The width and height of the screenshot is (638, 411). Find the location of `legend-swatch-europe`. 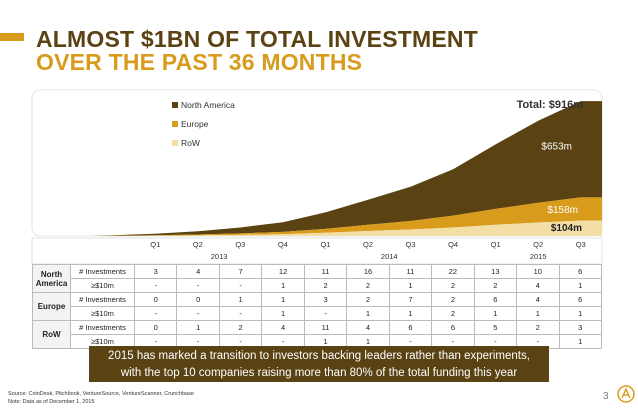

legend-swatch-europe is located at coordinates (175, 124).